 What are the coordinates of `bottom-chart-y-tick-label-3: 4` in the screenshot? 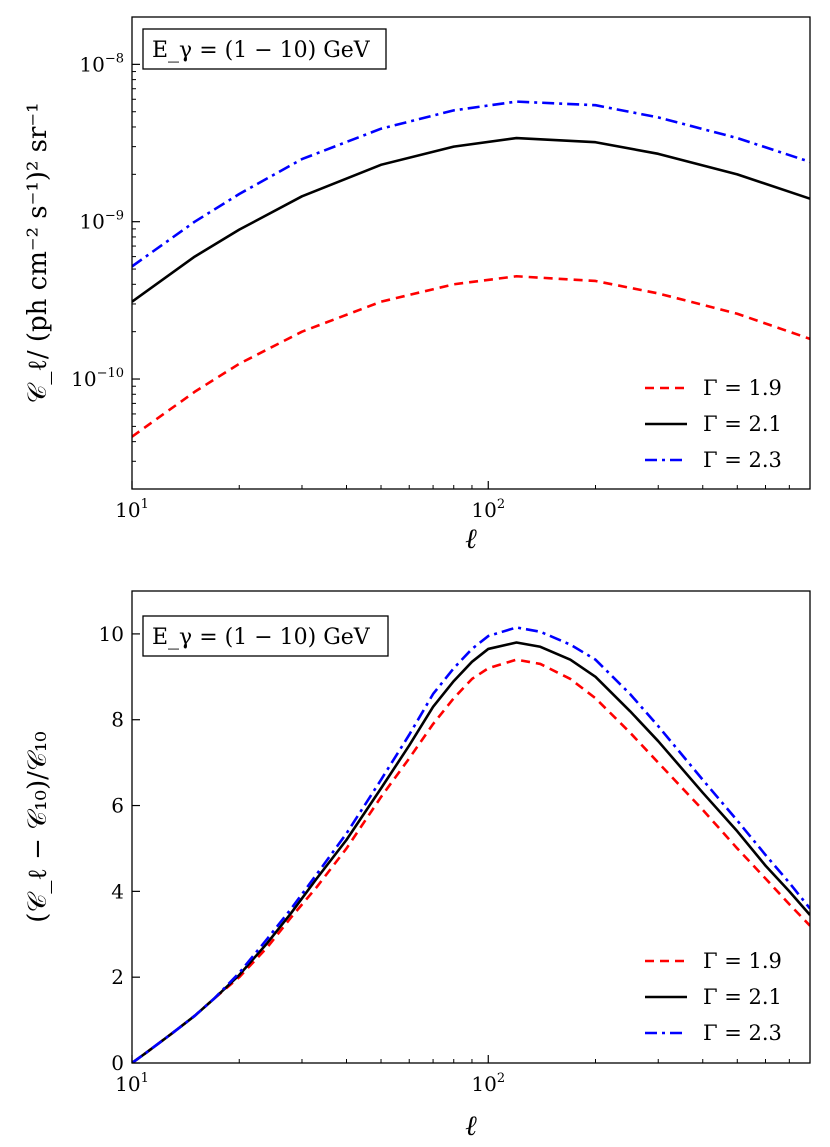 It's located at (117, 891).